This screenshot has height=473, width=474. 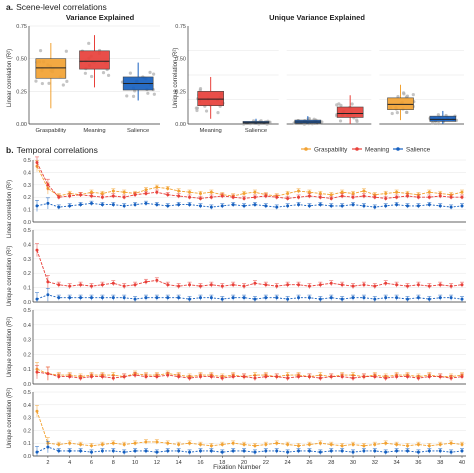 I want to click on x-tick-label: 40, so click(x=462, y=463).